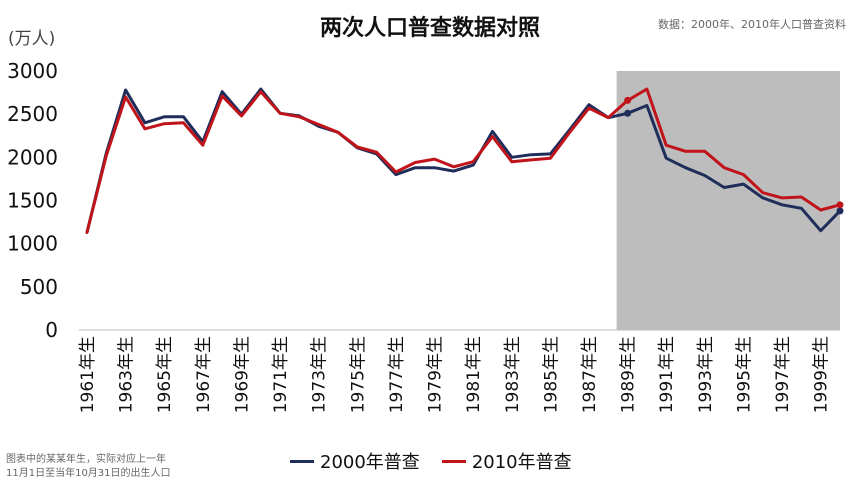 The image size is (860, 484). I want to click on shaded-range, so click(728, 200).